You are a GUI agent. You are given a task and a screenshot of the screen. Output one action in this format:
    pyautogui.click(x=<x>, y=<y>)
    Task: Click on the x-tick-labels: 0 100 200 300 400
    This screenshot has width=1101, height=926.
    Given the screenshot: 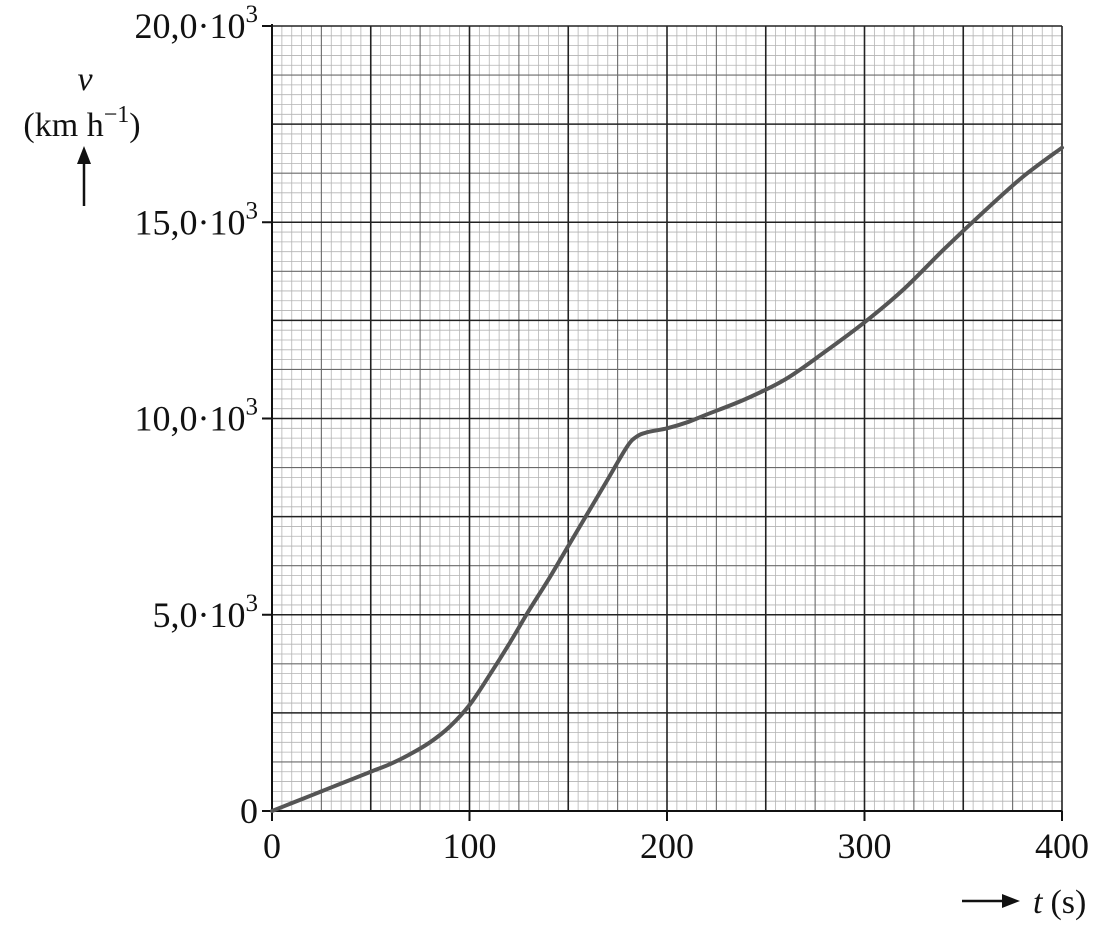 What is the action you would take?
    pyautogui.click(x=676, y=846)
    